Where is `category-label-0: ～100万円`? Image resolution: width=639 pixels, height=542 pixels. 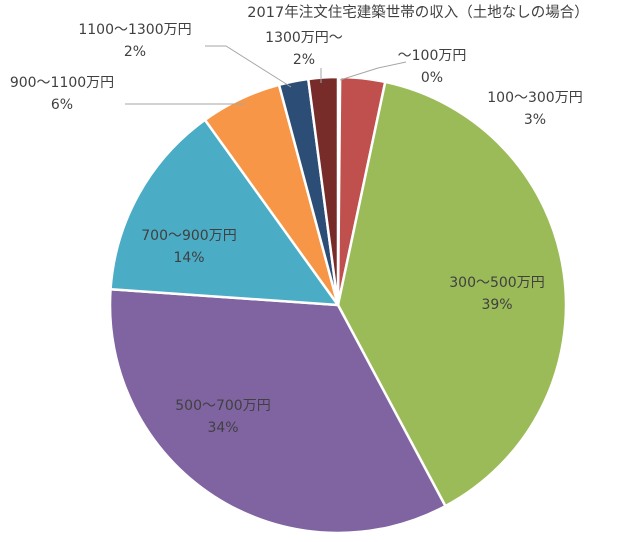 category-label-0: ～100万円 is located at coordinates (432, 56).